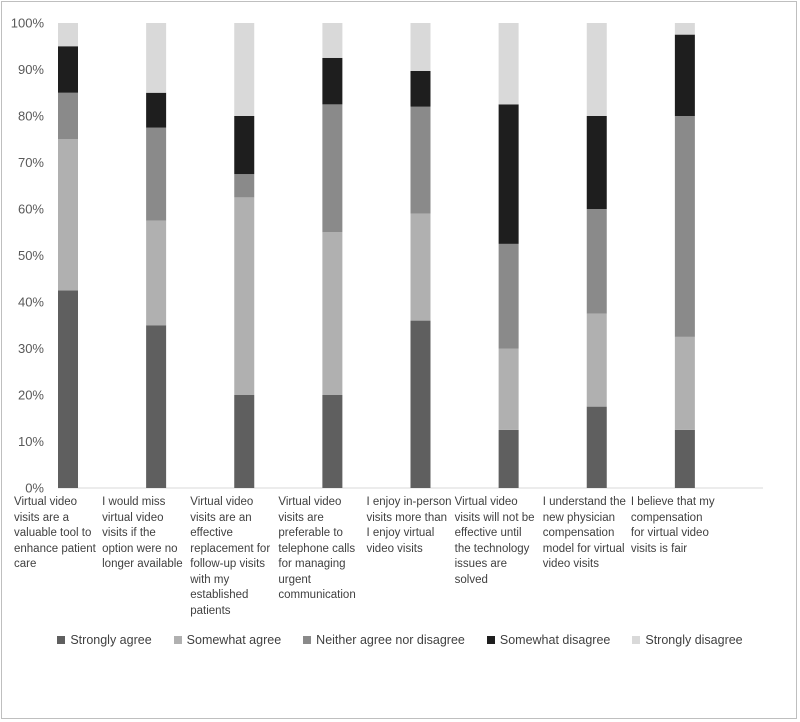 The image size is (800, 722). I want to click on legend-label: Strongly disagree, so click(694, 640).